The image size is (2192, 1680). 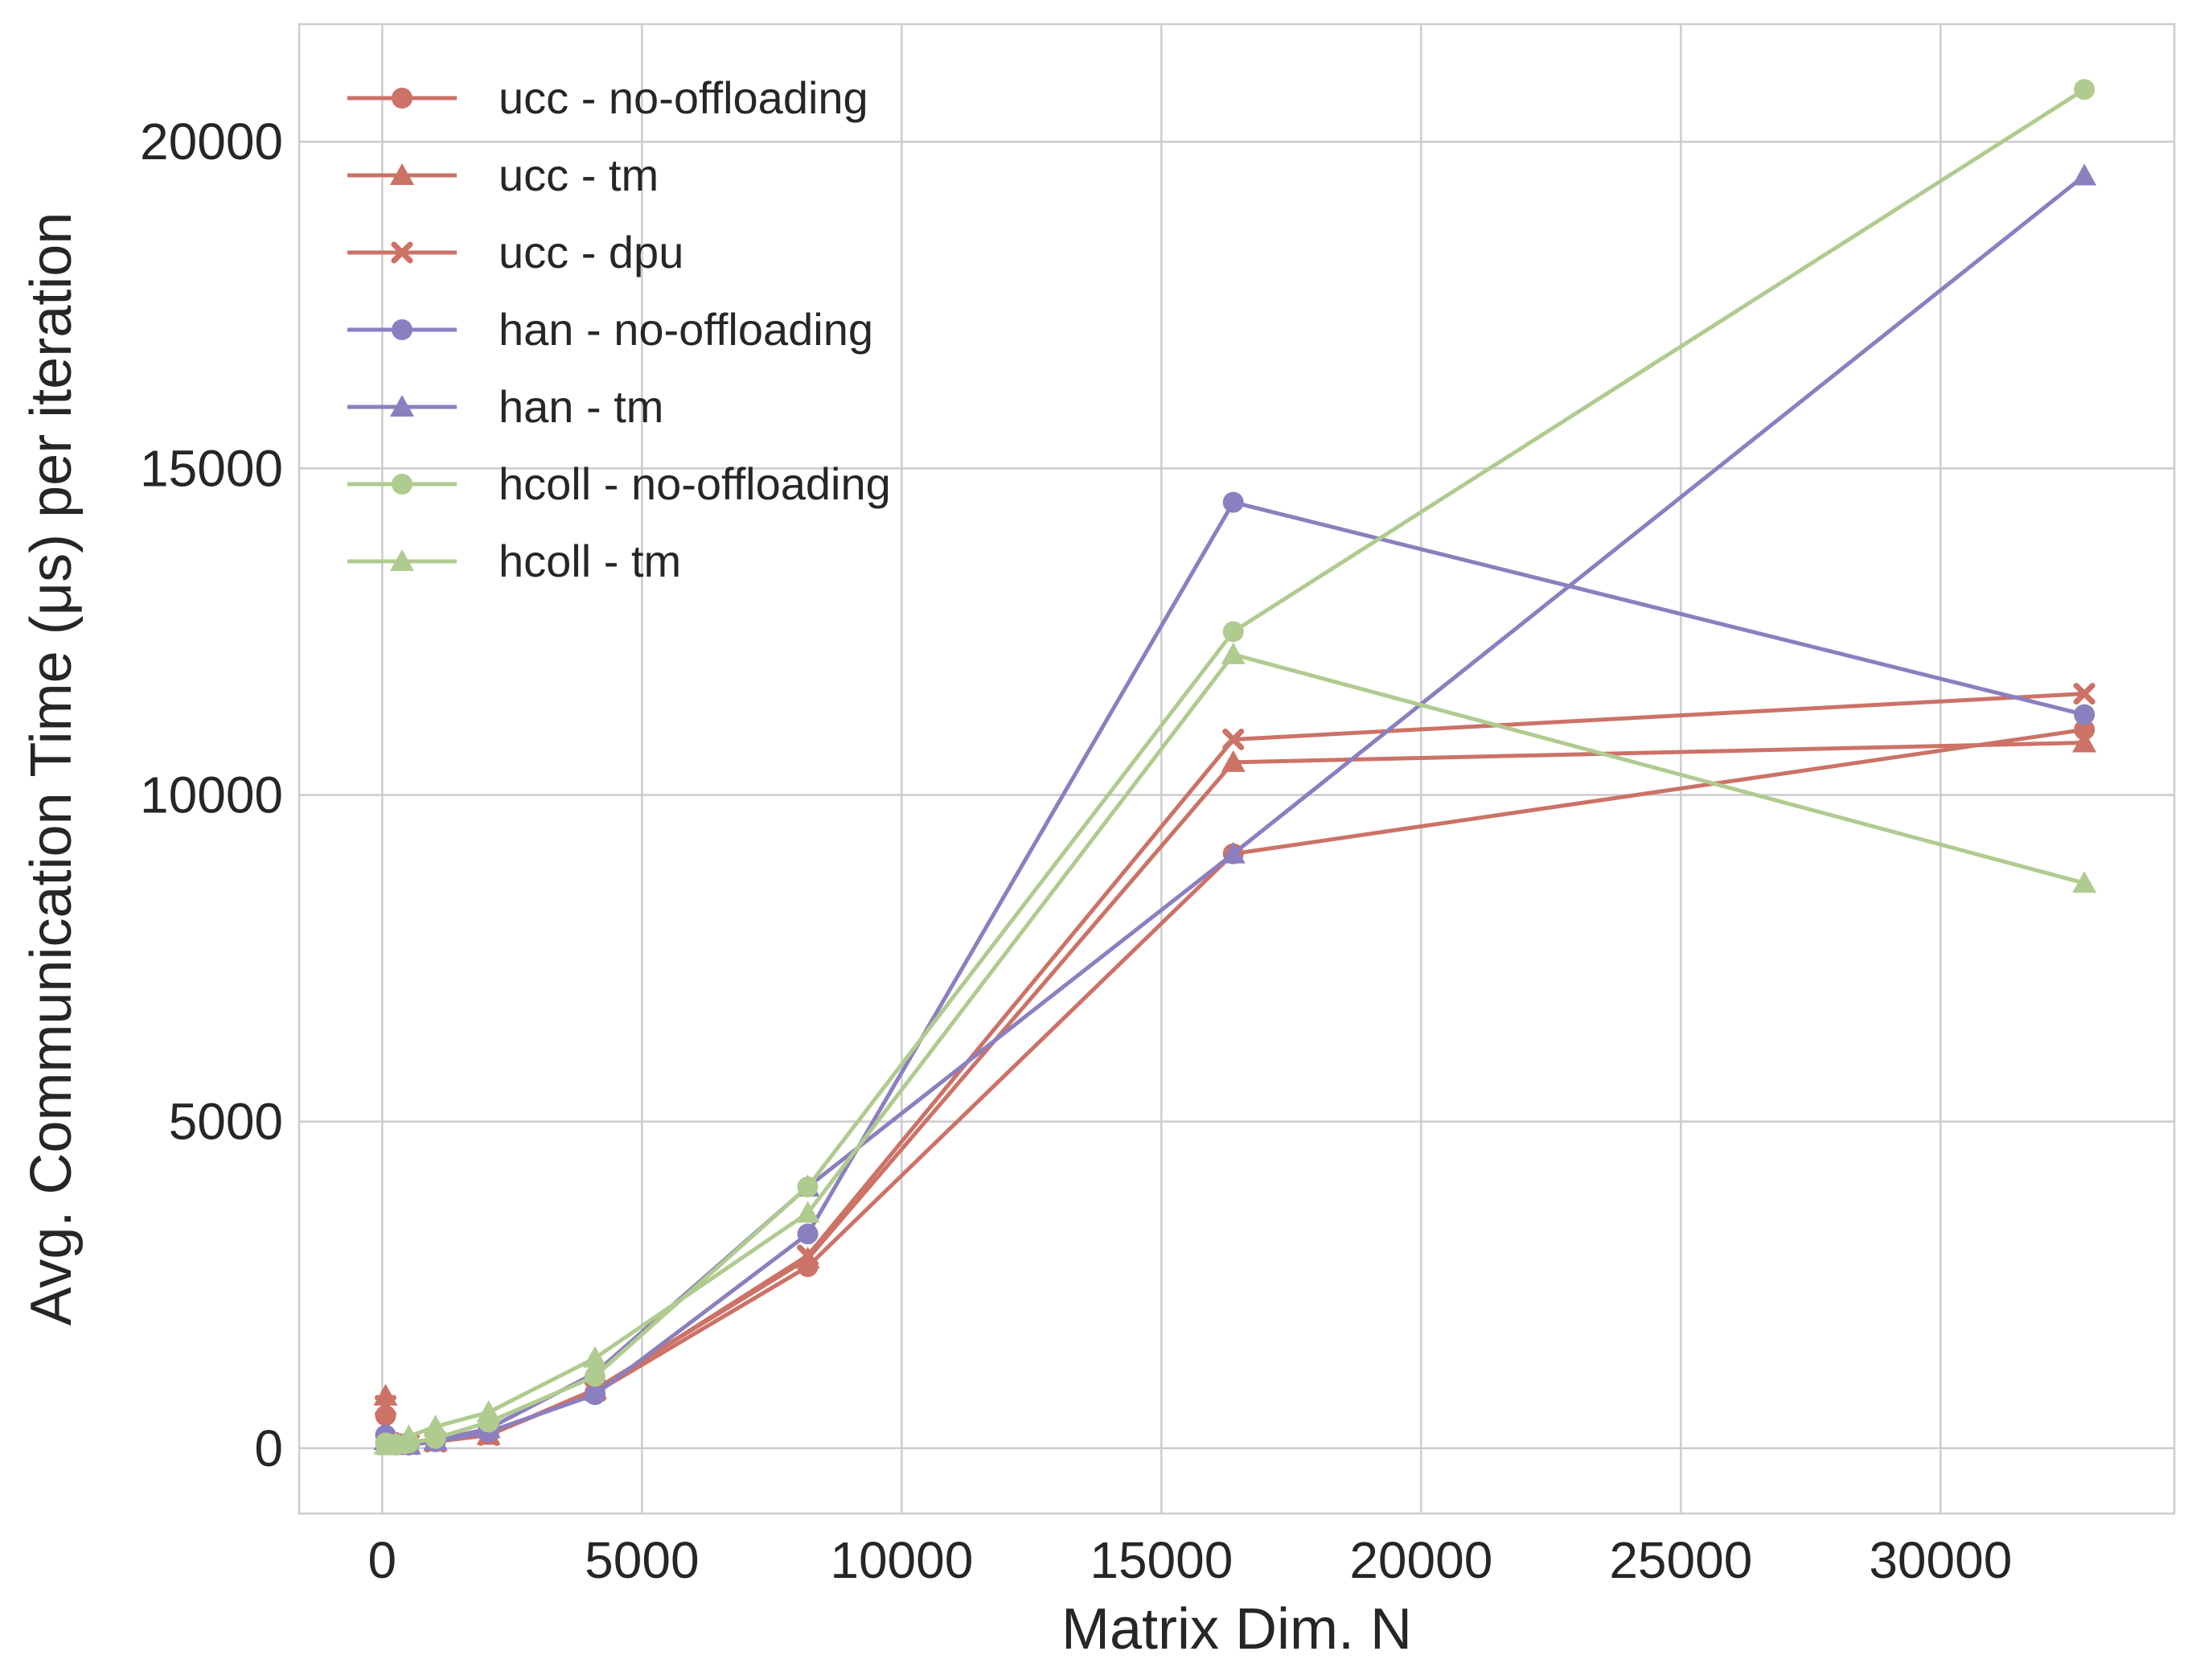 I want to click on legend-item: ucc - no-offloading, so click(x=607, y=97).